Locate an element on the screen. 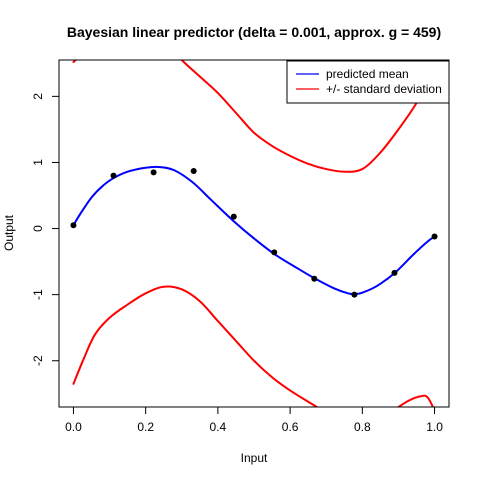 The width and height of the screenshot is (480, 480). legend-box is located at coordinates (368, 82).